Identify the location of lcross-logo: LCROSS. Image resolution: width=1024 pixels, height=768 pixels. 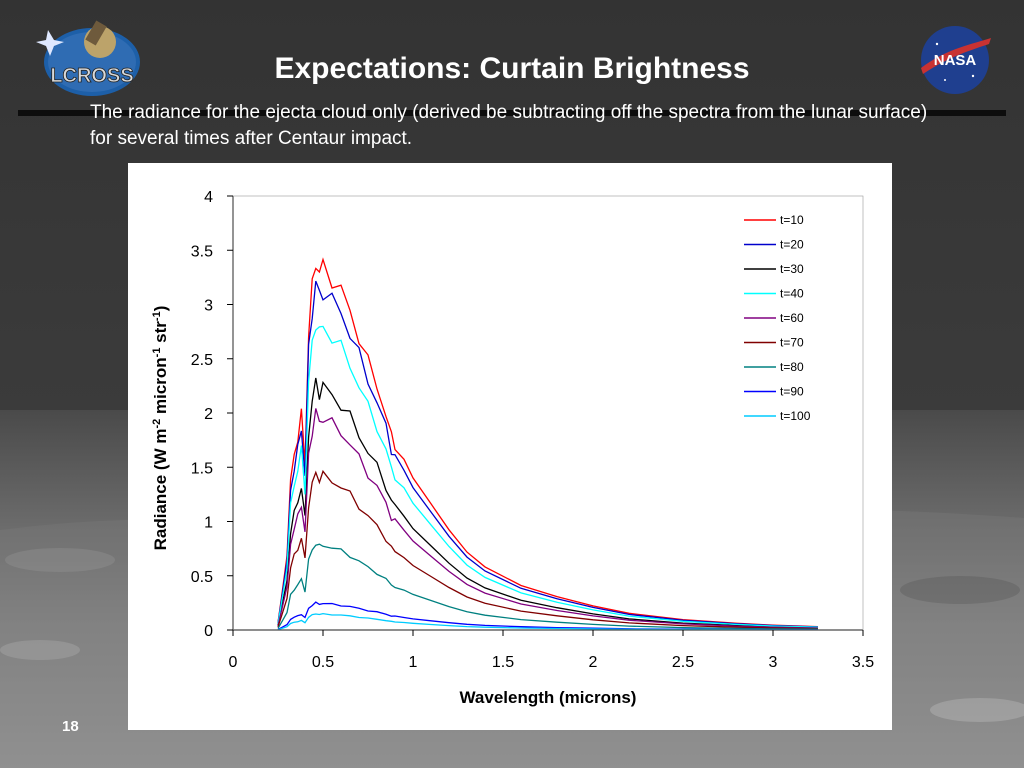
(88, 58).